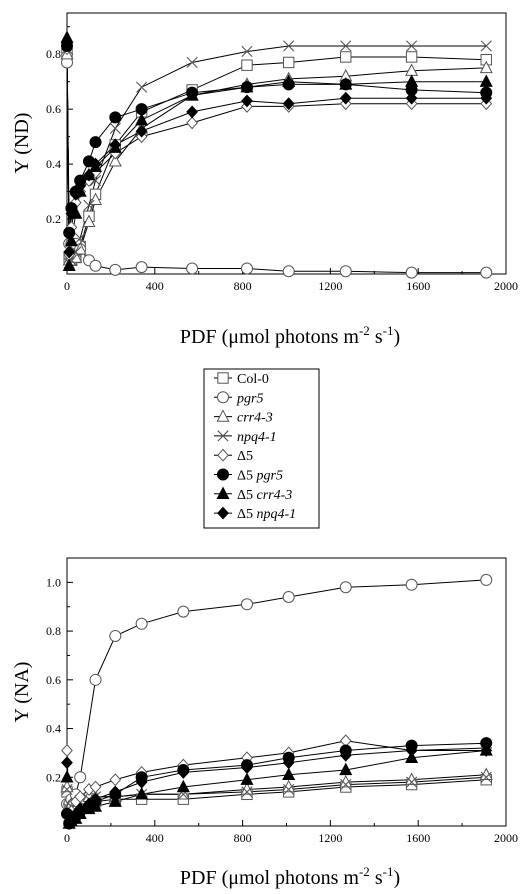 The image size is (521, 894). I want to click on x-tick-label-na: 2000, so click(506, 838).